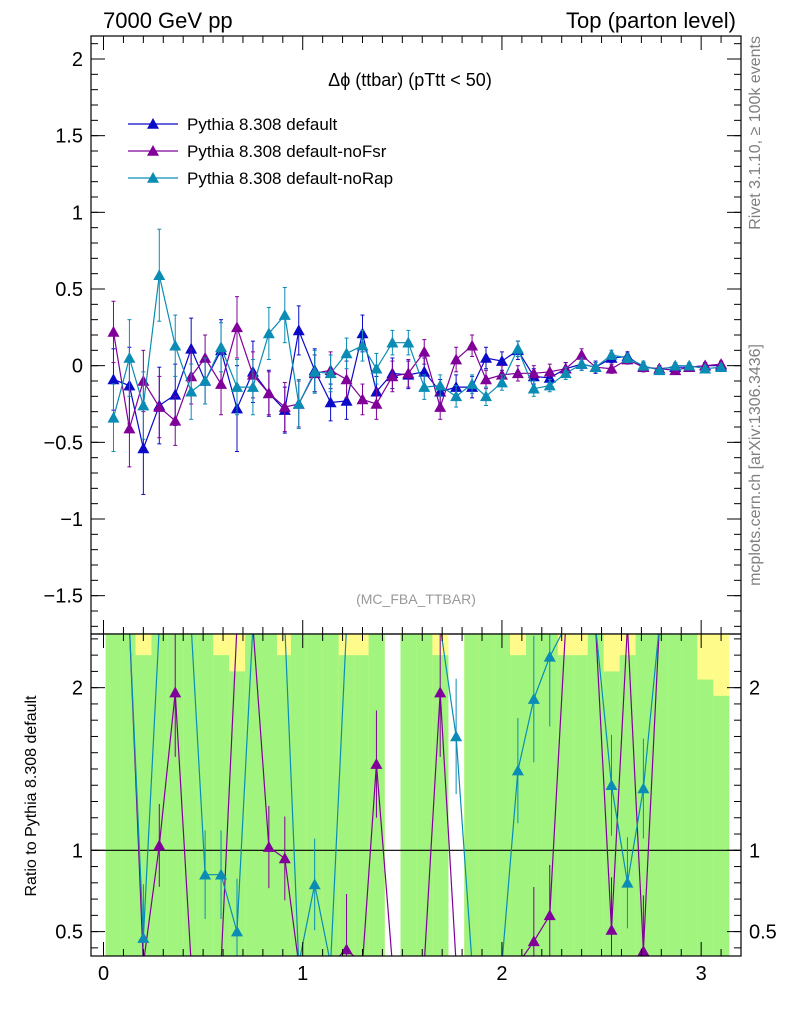 The height and width of the screenshot is (1024, 786). What do you see at coordinates (153, 150) in the screenshot?
I see `legend-marker` at bounding box center [153, 150].